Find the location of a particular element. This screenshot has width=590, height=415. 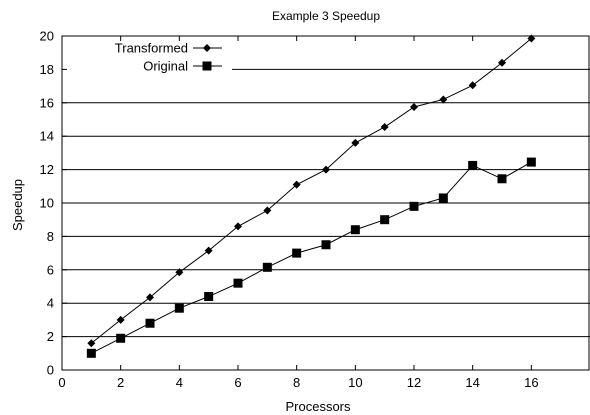

legend: Transformed Original is located at coordinates (168, 57).